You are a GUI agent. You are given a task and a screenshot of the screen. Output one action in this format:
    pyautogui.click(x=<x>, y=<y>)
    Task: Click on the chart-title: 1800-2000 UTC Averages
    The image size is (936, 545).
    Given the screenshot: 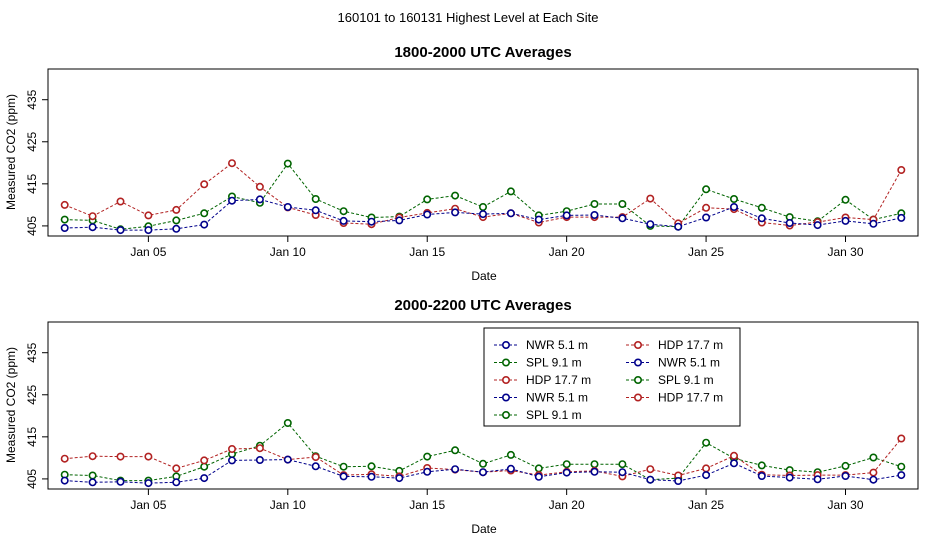 What is the action you would take?
    pyautogui.click(x=482, y=52)
    